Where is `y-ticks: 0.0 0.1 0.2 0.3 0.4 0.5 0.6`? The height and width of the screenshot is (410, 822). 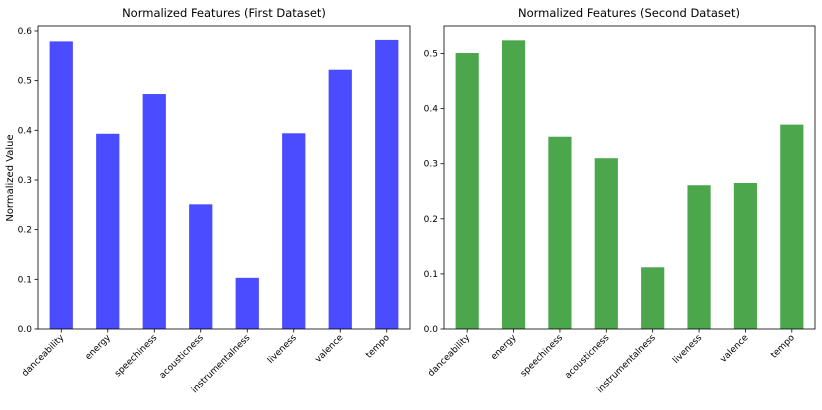 y-ticks: 0.0 0.1 0.2 0.3 0.4 0.5 0.6 is located at coordinates (28, 181).